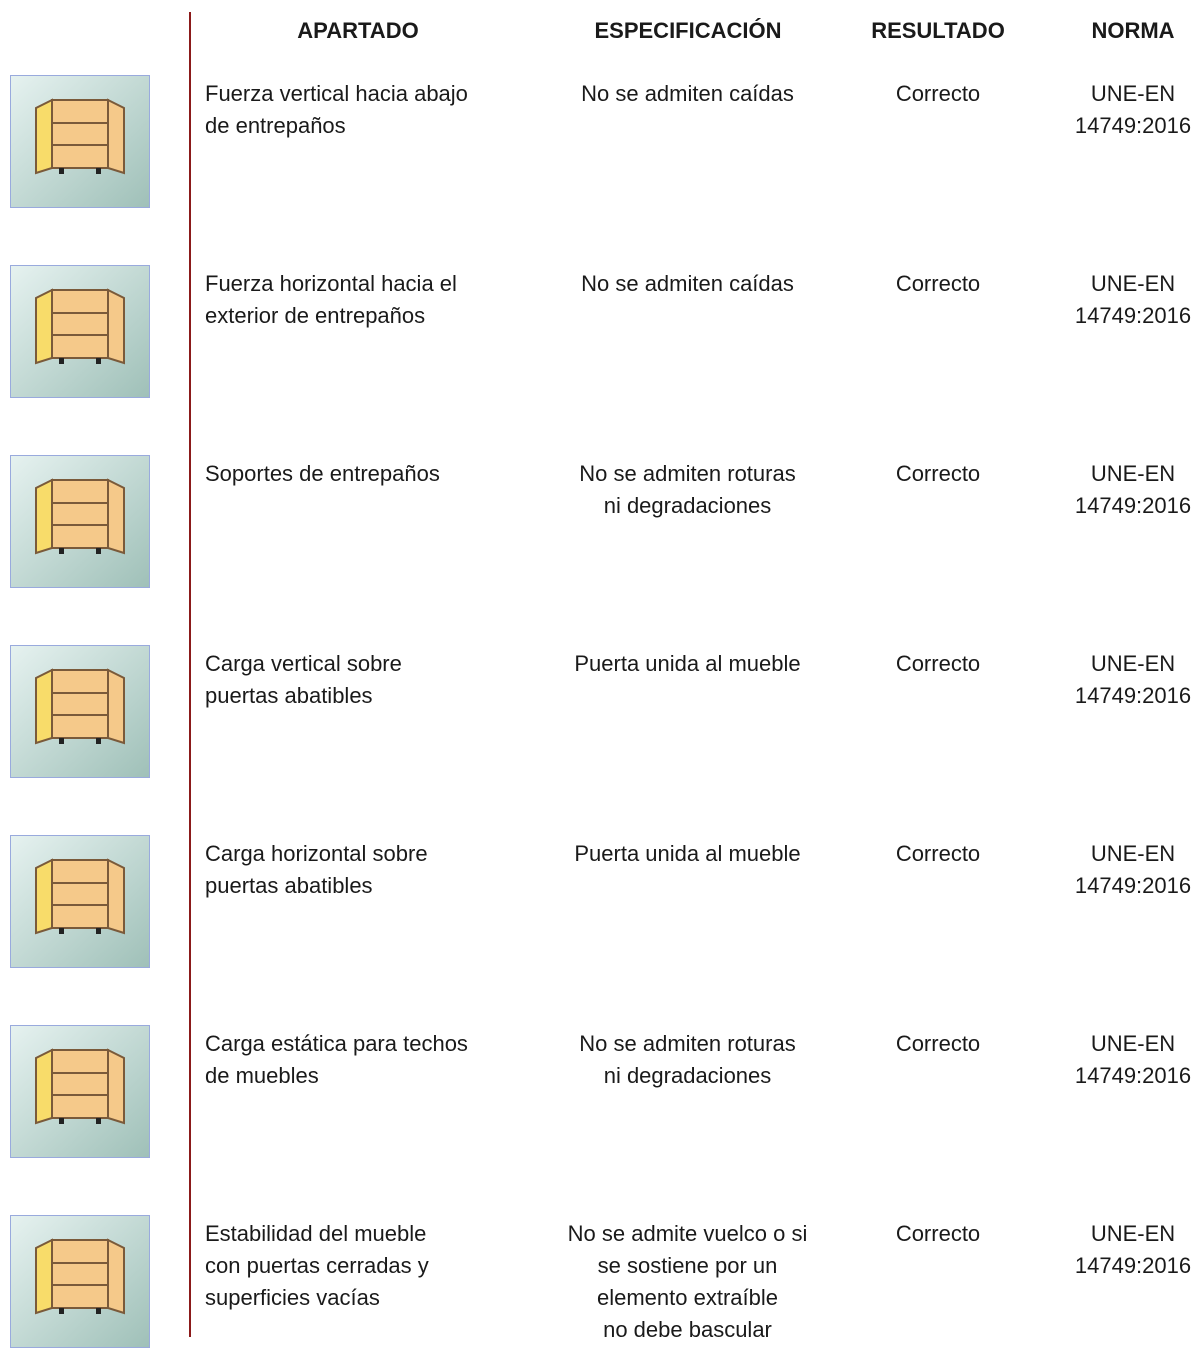 This screenshot has width=1204, height=1348. I want to click on text-line: Carga vertical sobre, so click(303, 663).